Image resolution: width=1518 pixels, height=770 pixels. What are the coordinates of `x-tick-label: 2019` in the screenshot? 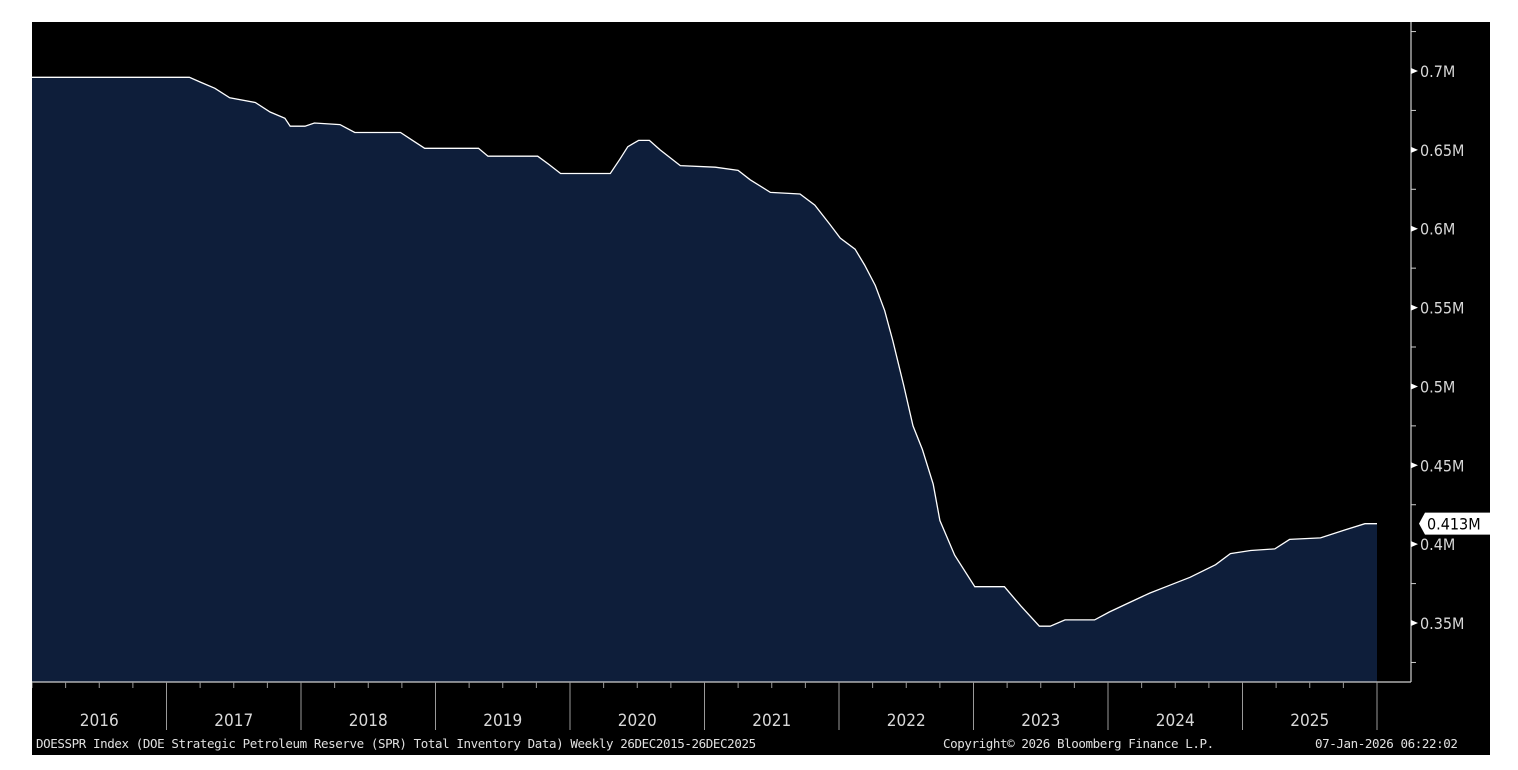 It's located at (502, 721).